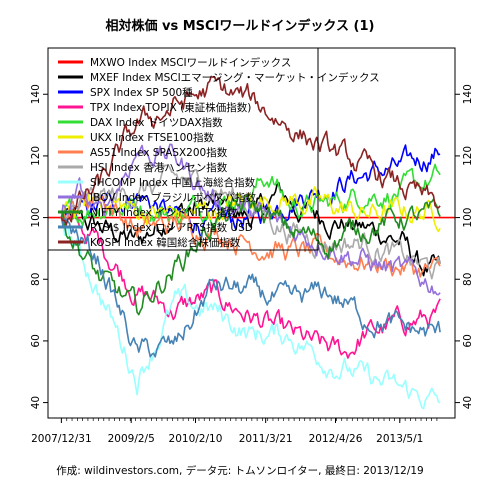  I want to click on legend-label-11: RTSI$ Index ロシアRTS指数 USD, so click(171, 227).